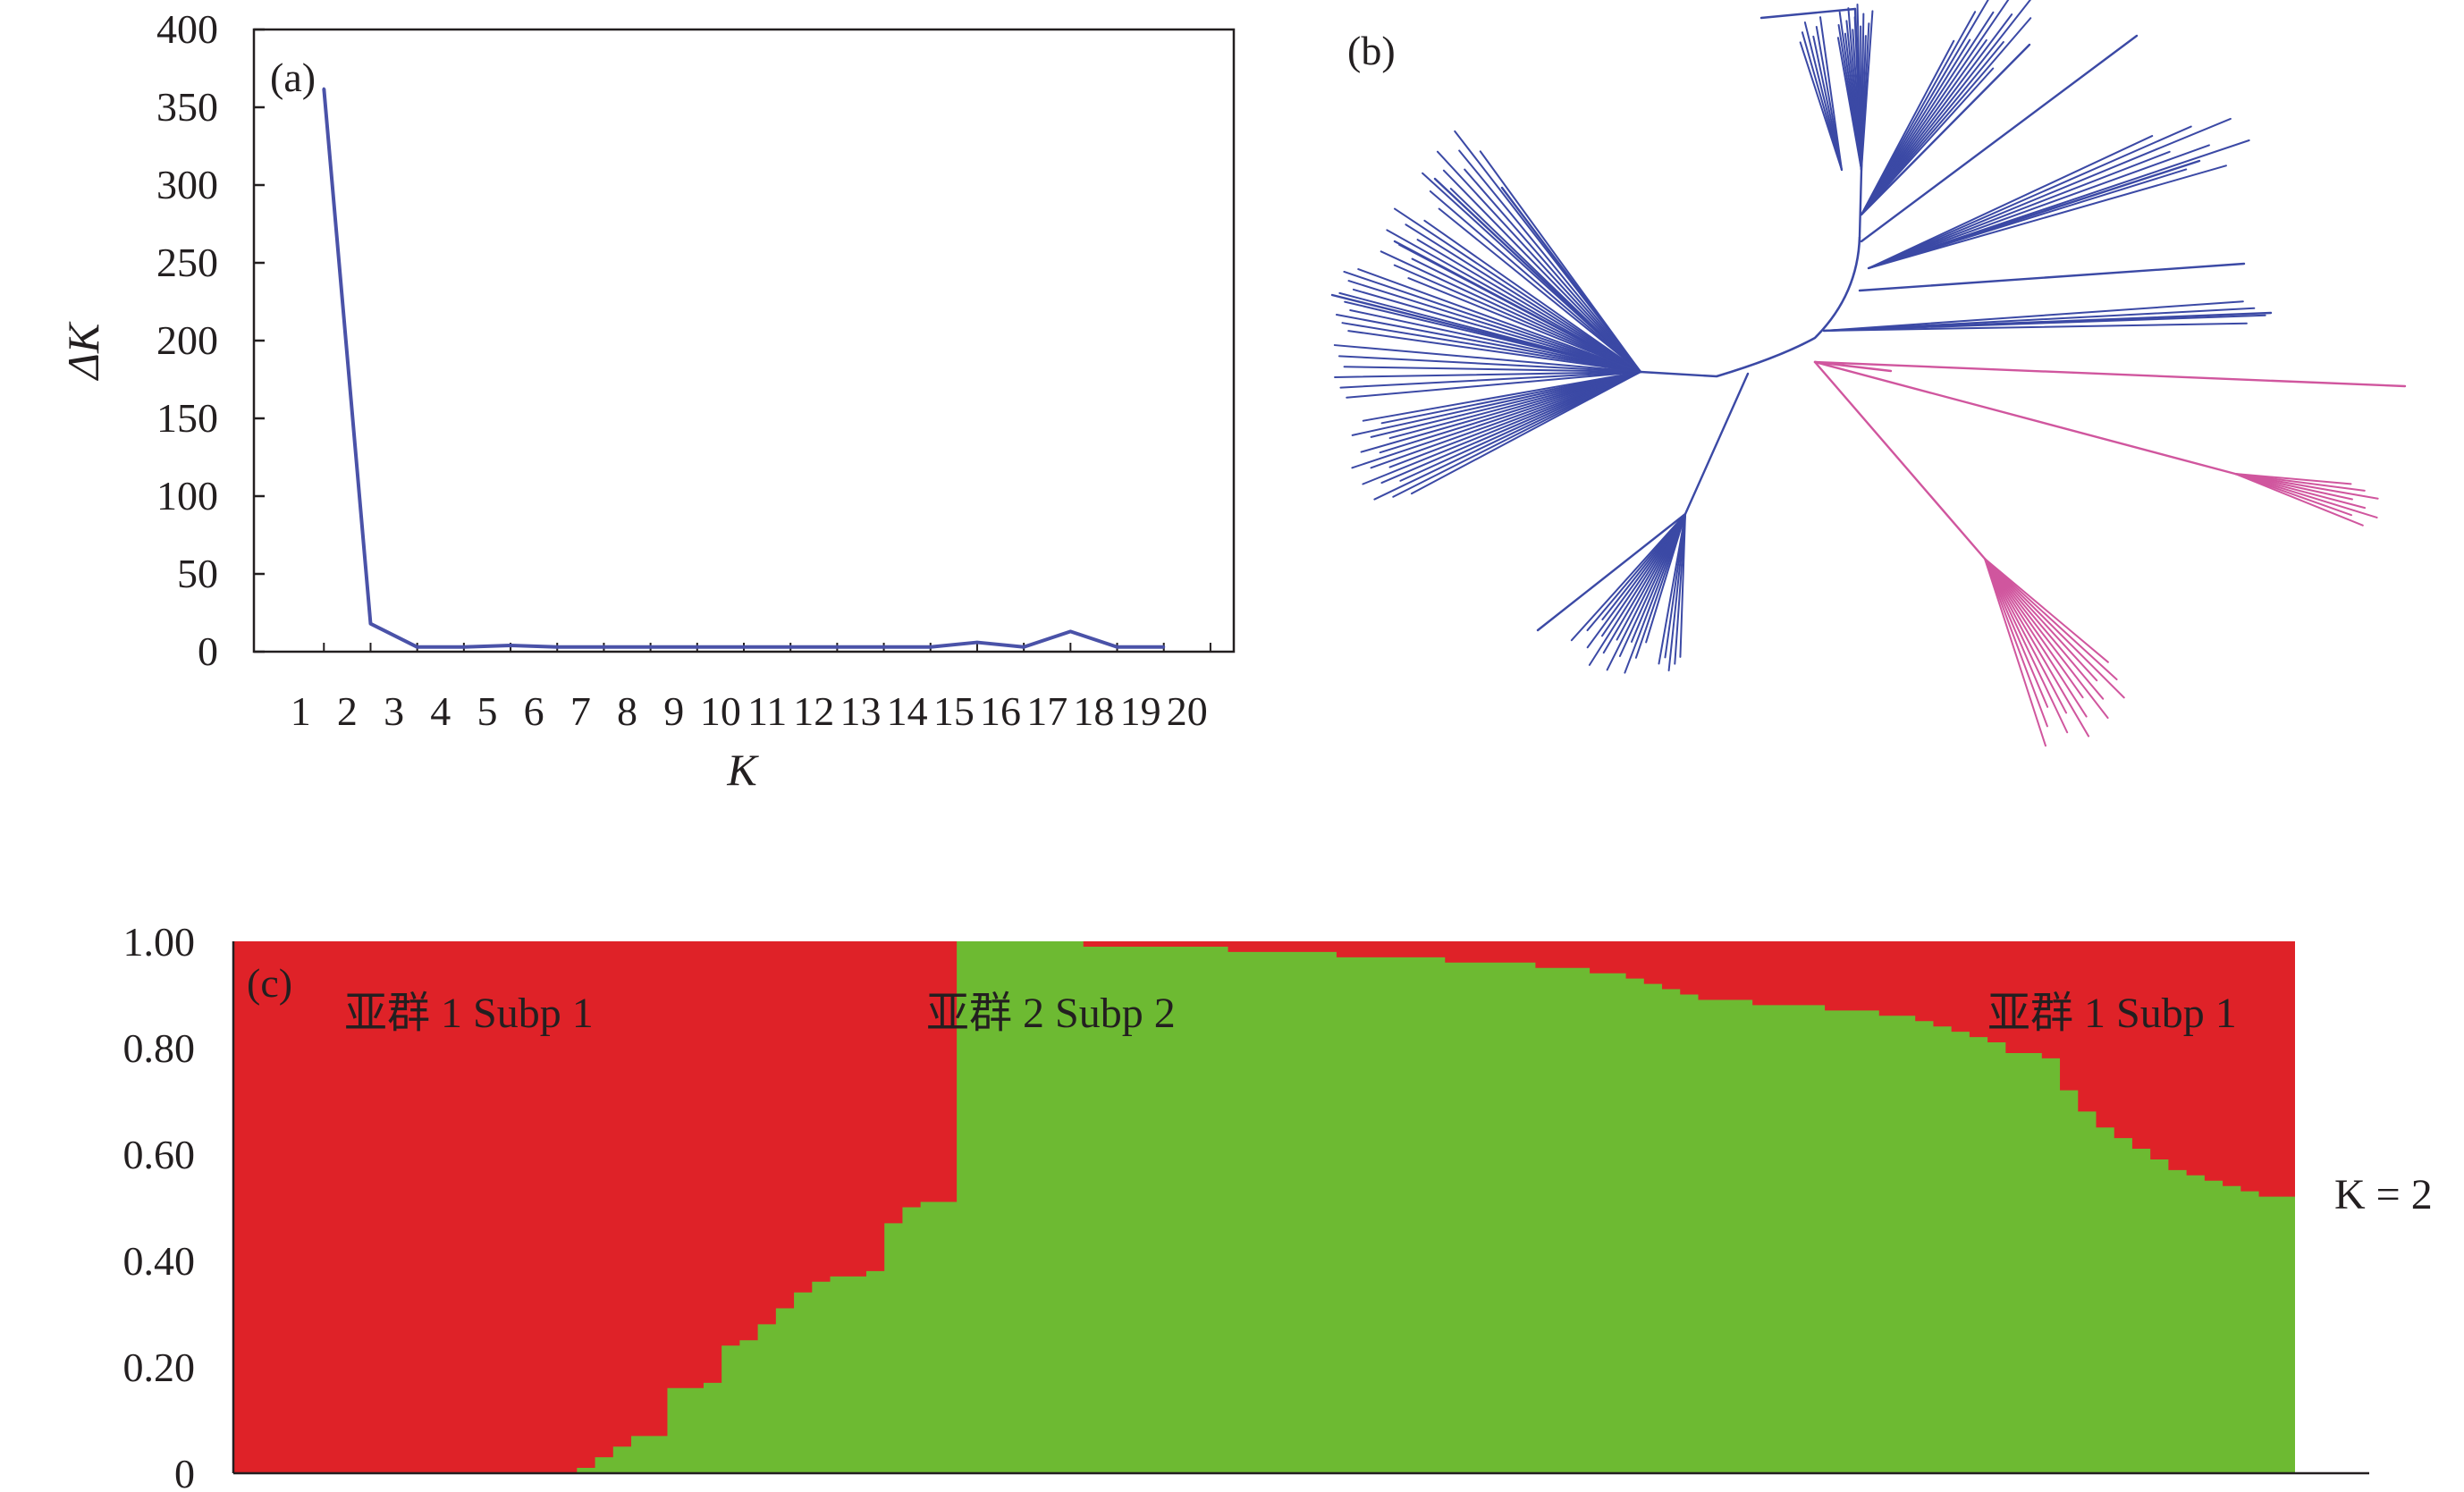 The image size is (2464, 1492). What do you see at coordinates (187, 418) in the screenshot?
I see `a-y-tick-label: 150` at bounding box center [187, 418].